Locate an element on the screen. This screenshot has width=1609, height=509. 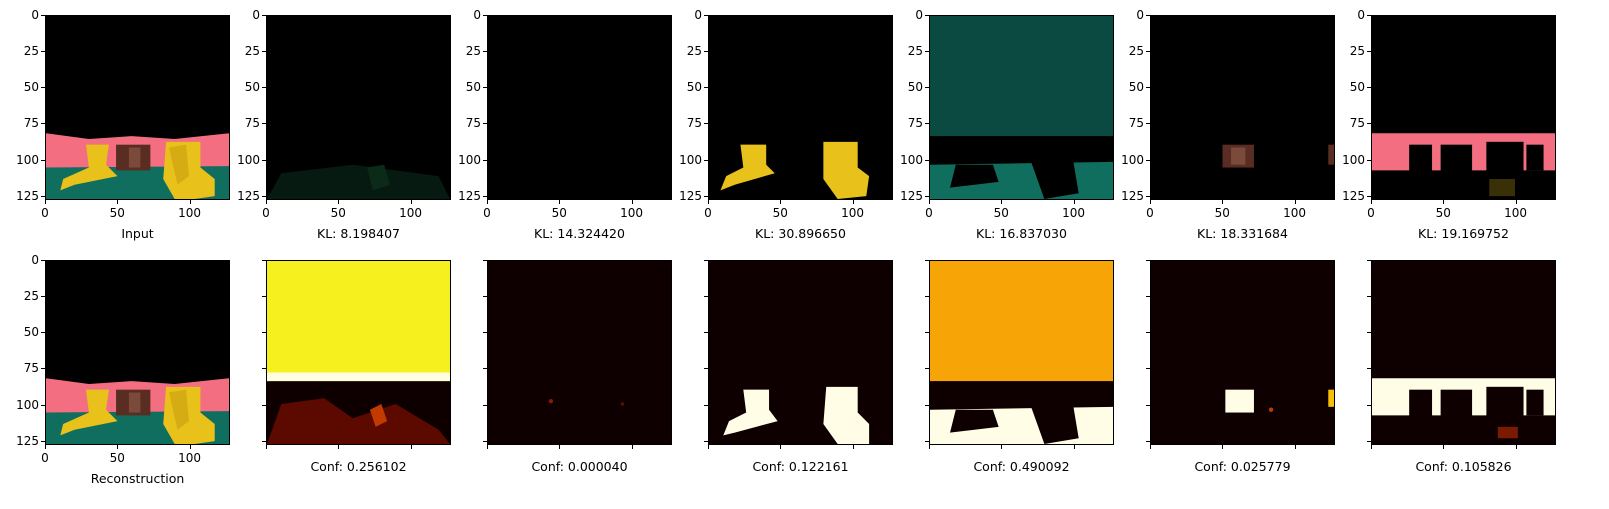
component-5-plot is located at coordinates (1242, 107).